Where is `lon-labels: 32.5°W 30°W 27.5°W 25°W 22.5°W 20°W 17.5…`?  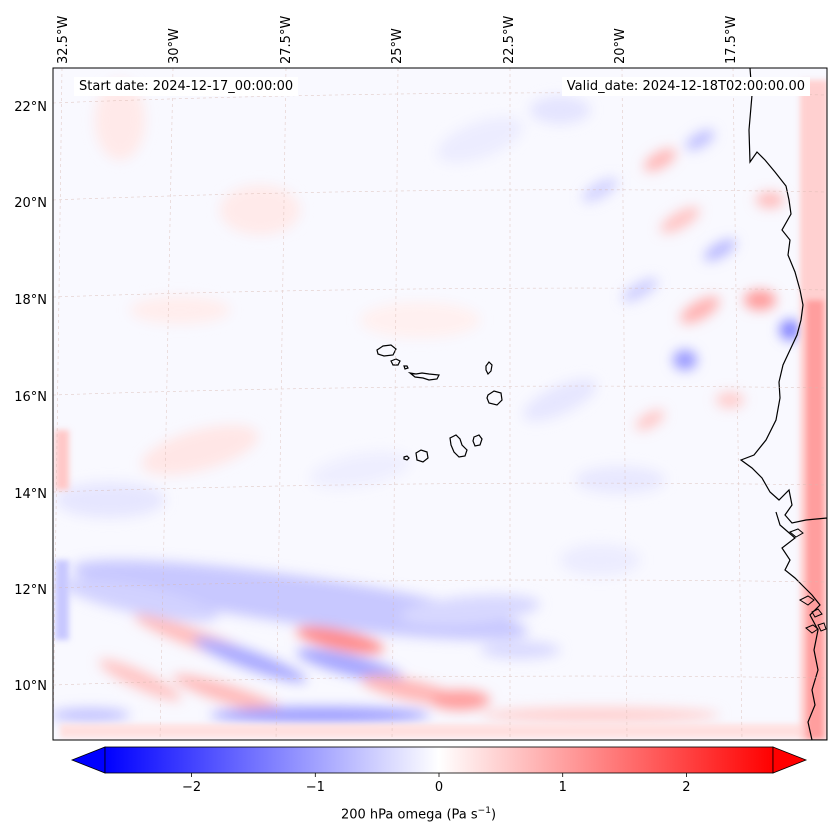 lon-labels: 32.5°W 30°W 27.5°W 25°W 22.5°W 20°W 17.5… is located at coordinates (397, 40).